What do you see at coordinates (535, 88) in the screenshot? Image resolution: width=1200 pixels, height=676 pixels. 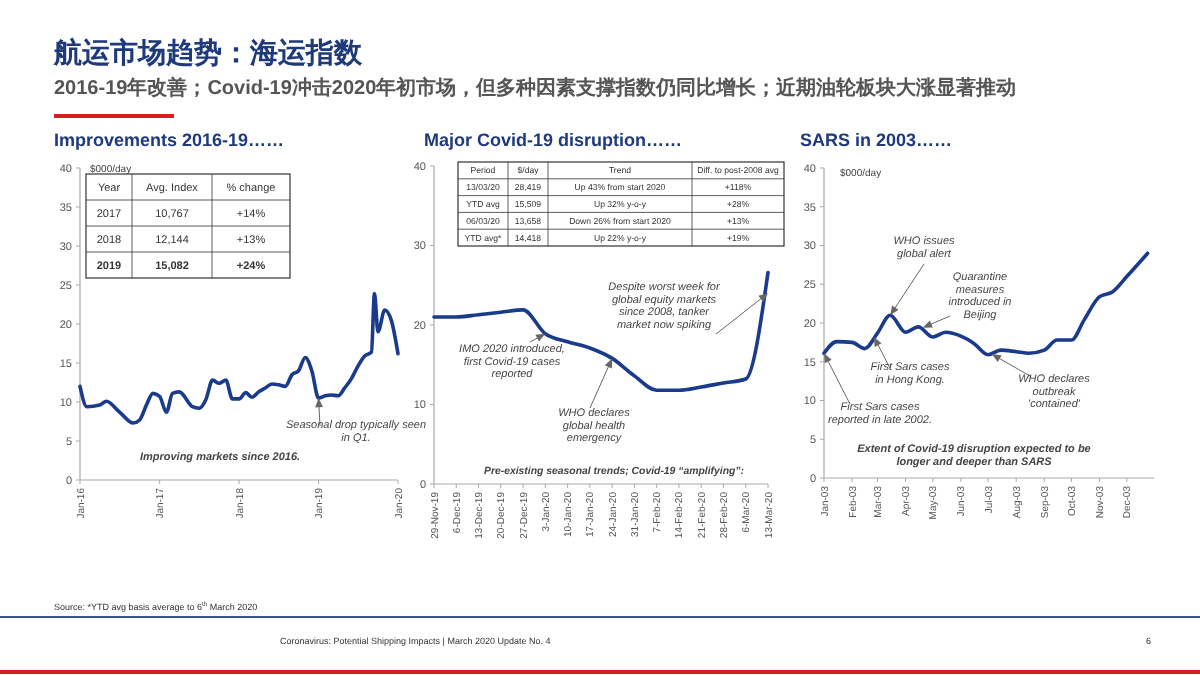 I see `text: 2016-19年改善；Covid-19冲击2020年初市场，但多种因素支撑指数仍同比增长；近期油轮板块大涨显著推动` at bounding box center [535, 88].